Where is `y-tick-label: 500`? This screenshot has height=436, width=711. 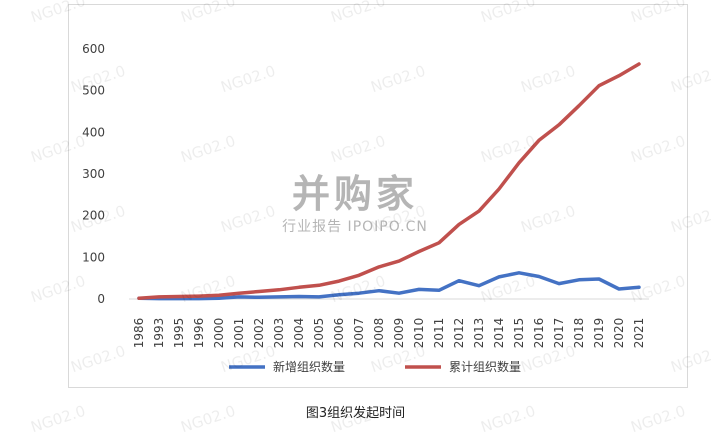 y-tick-label: 500 is located at coordinates (93, 91).